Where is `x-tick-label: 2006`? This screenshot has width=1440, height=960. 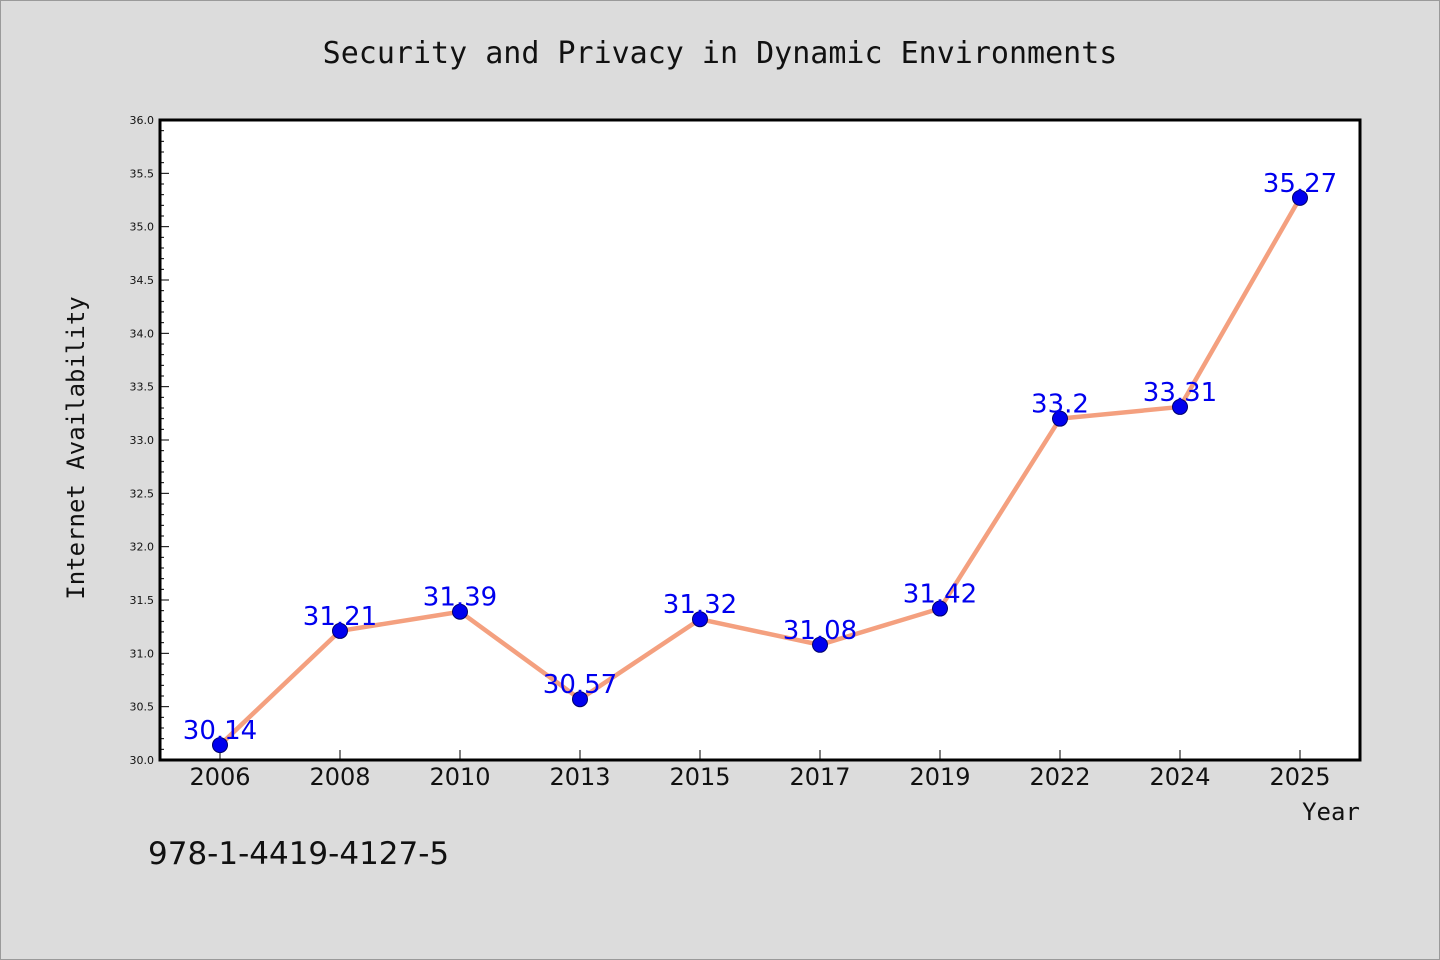
x-tick-label: 2006 is located at coordinates (219, 777).